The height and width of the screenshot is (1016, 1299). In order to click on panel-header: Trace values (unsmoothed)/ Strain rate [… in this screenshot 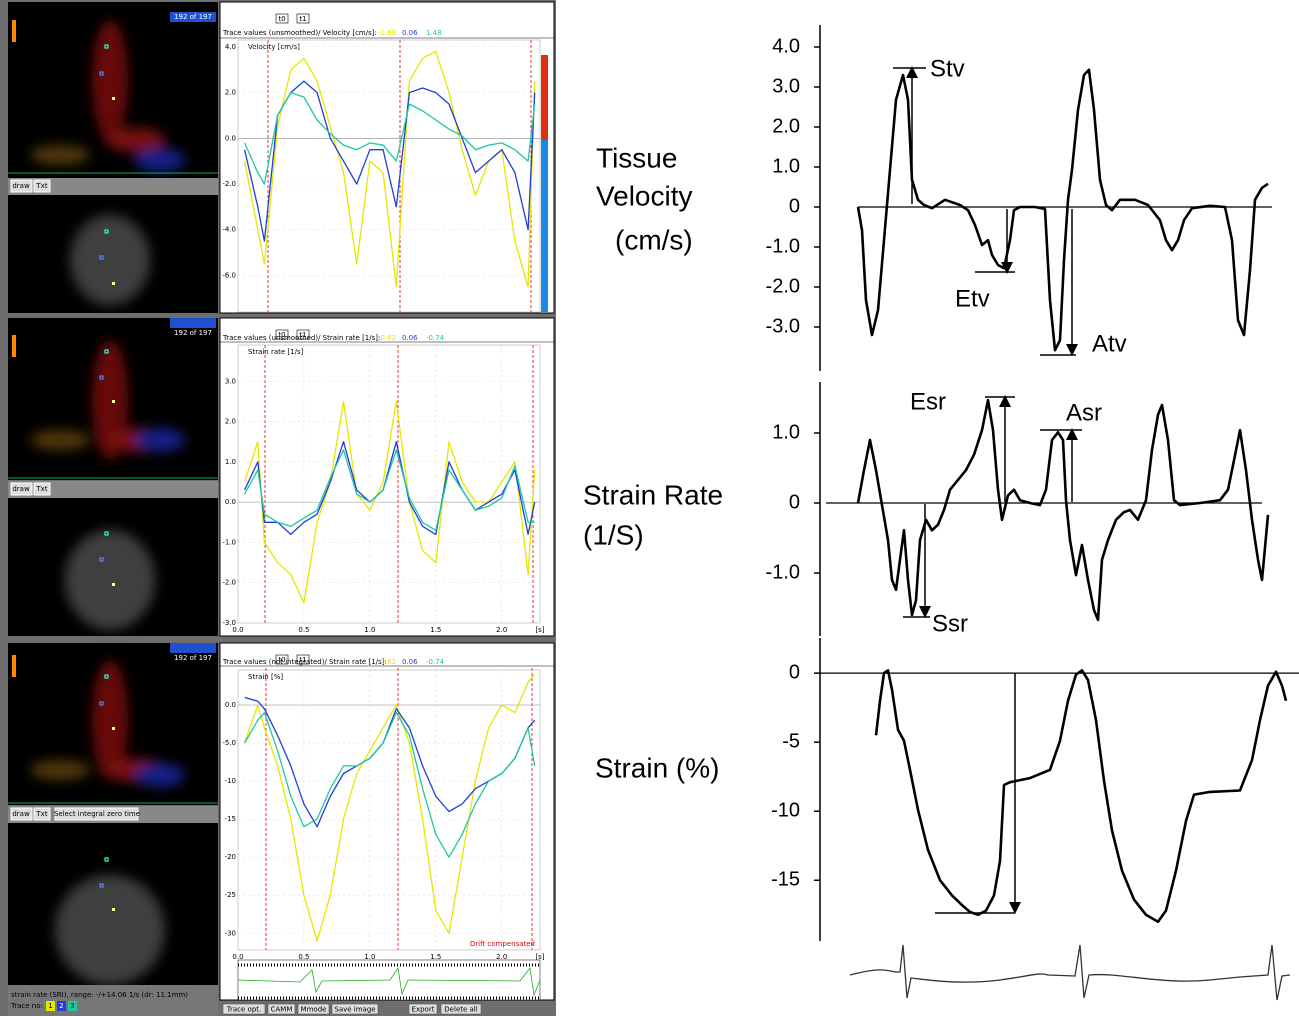, I will do `click(301, 338)`.